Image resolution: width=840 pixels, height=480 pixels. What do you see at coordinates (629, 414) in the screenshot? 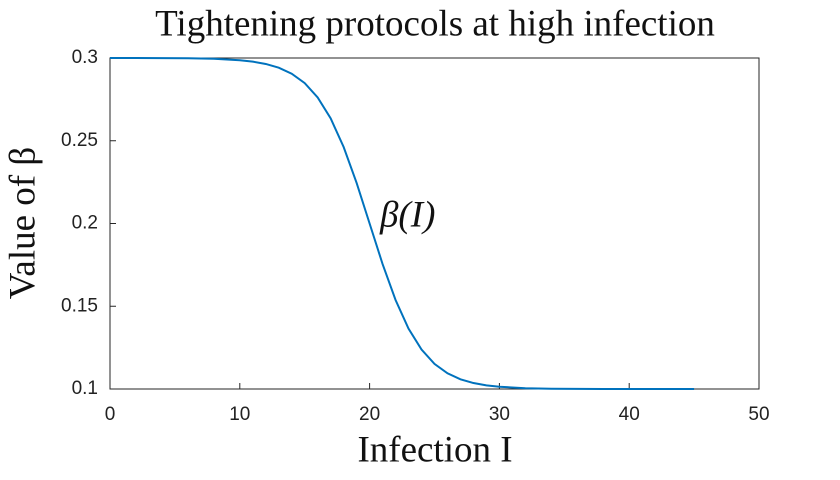
I see `x-tick-label: 40` at bounding box center [629, 414].